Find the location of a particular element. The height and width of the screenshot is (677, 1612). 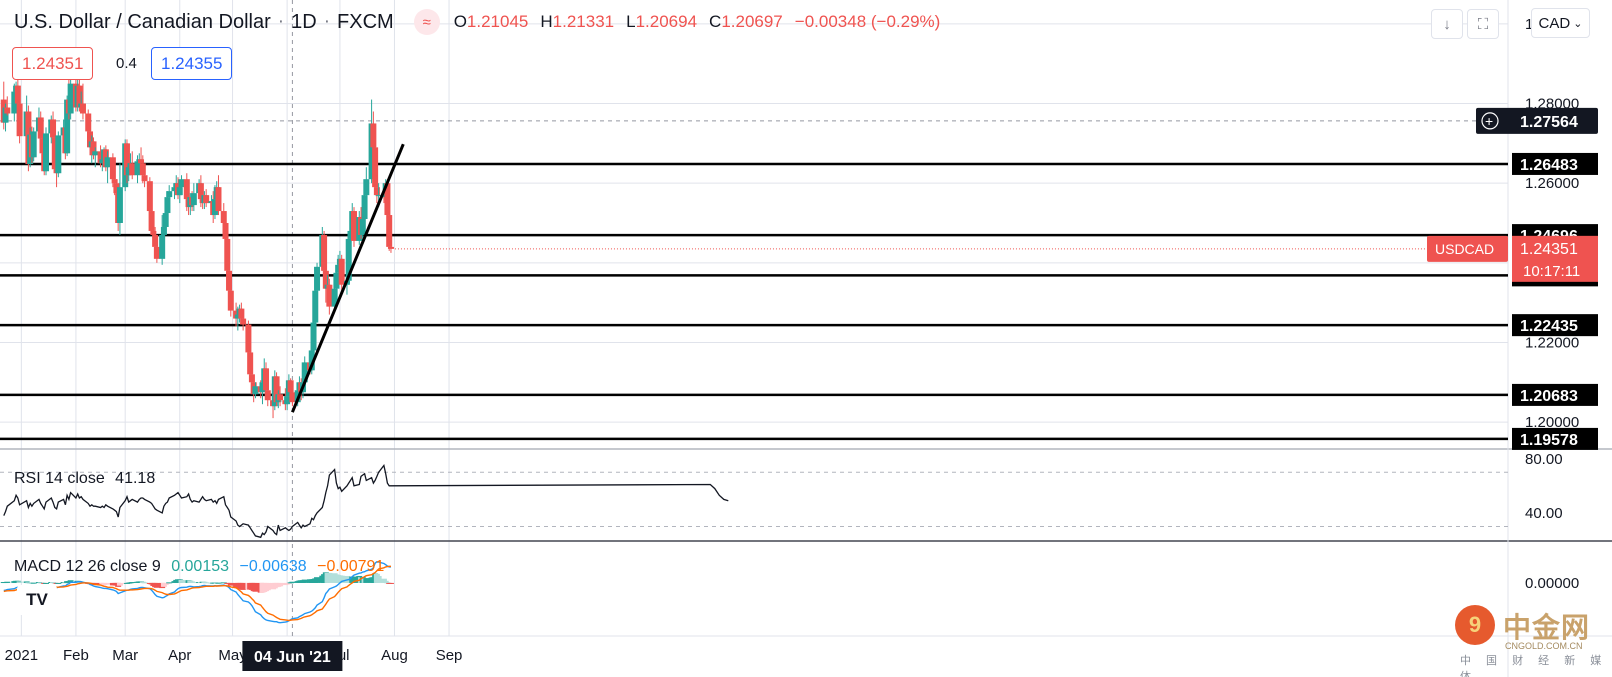

level-label: 1.22435 is located at coordinates (1549, 326).